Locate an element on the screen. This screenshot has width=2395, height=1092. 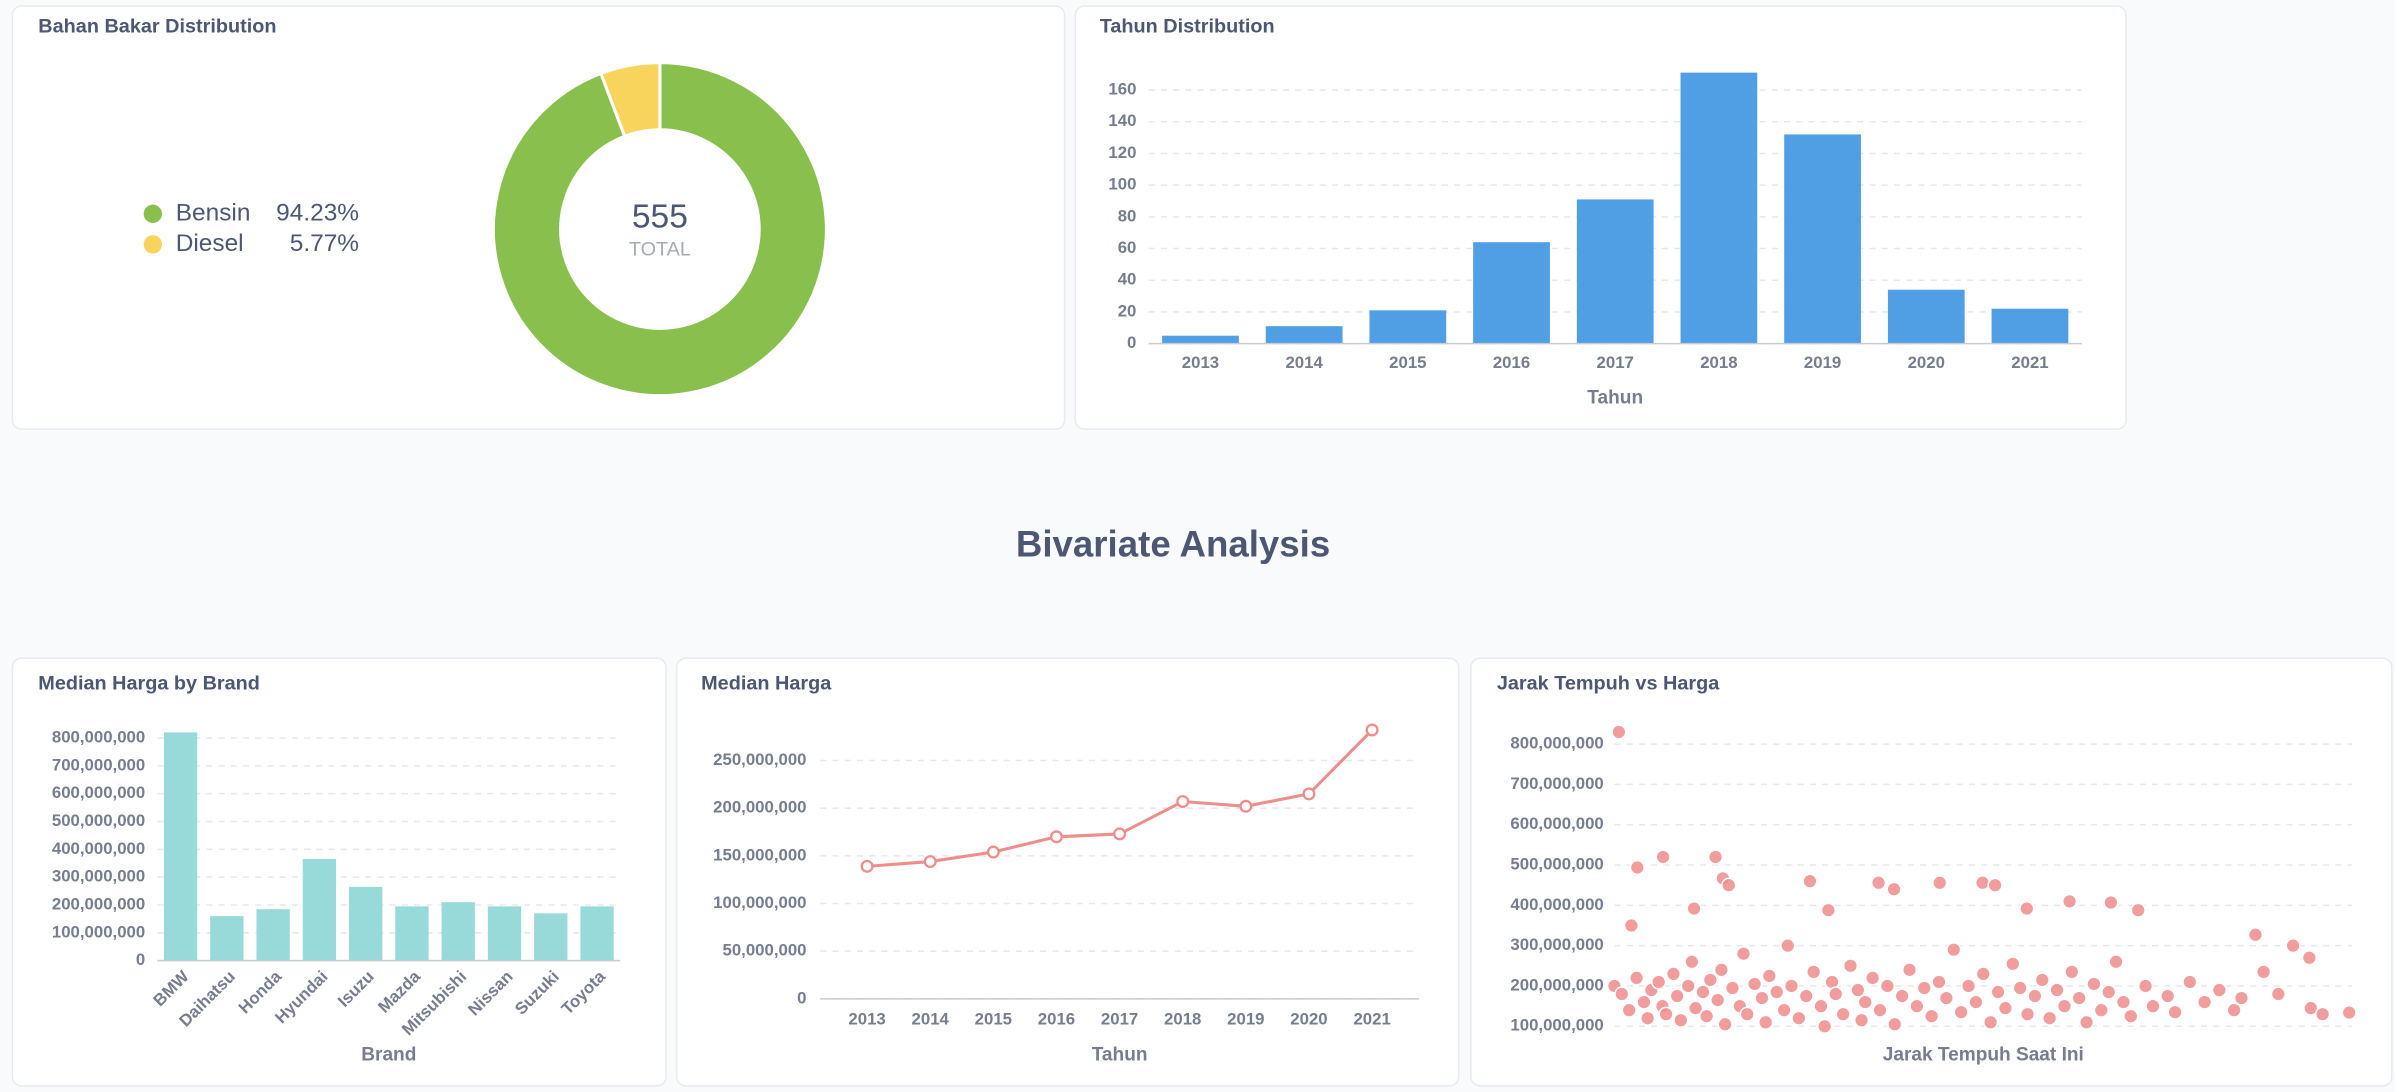
chart-title: Median Harga is located at coordinates (766, 683).